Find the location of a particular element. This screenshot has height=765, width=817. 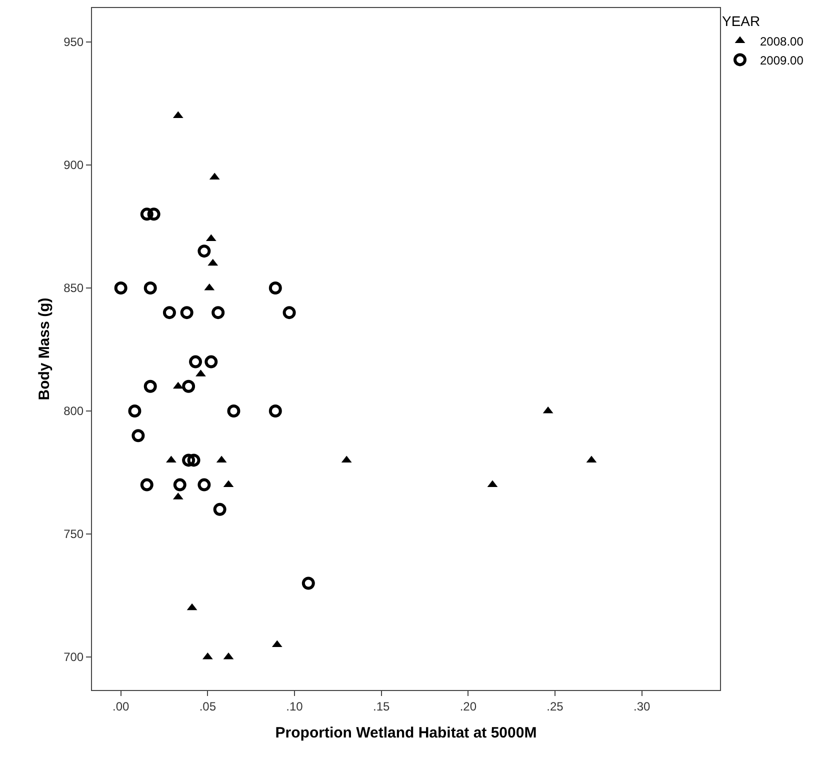

y-tick-label: 800 is located at coordinates (74, 411).